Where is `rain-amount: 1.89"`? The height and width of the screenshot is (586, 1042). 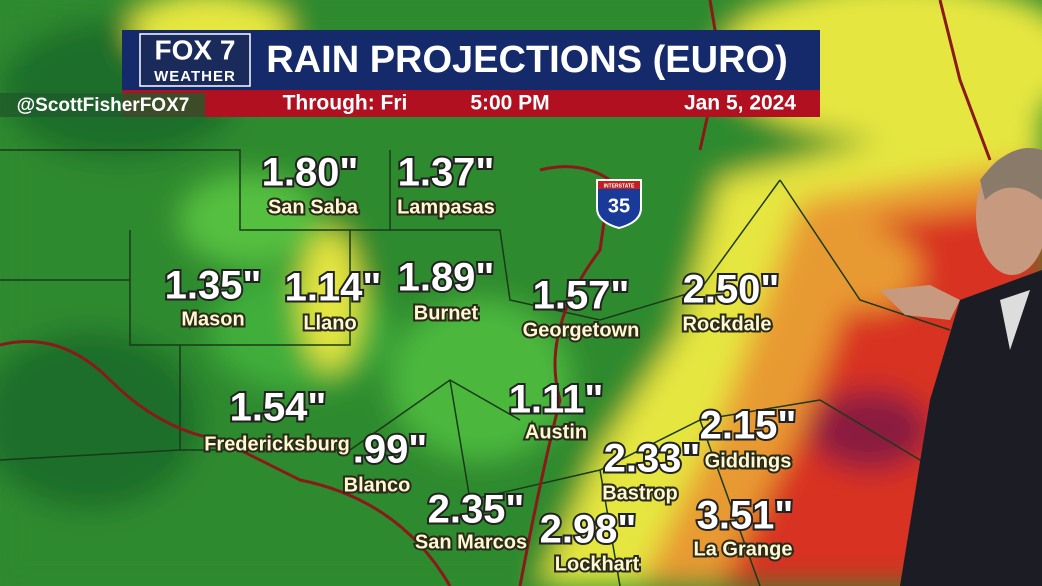
rain-amount: 1.89" is located at coordinates (446, 278).